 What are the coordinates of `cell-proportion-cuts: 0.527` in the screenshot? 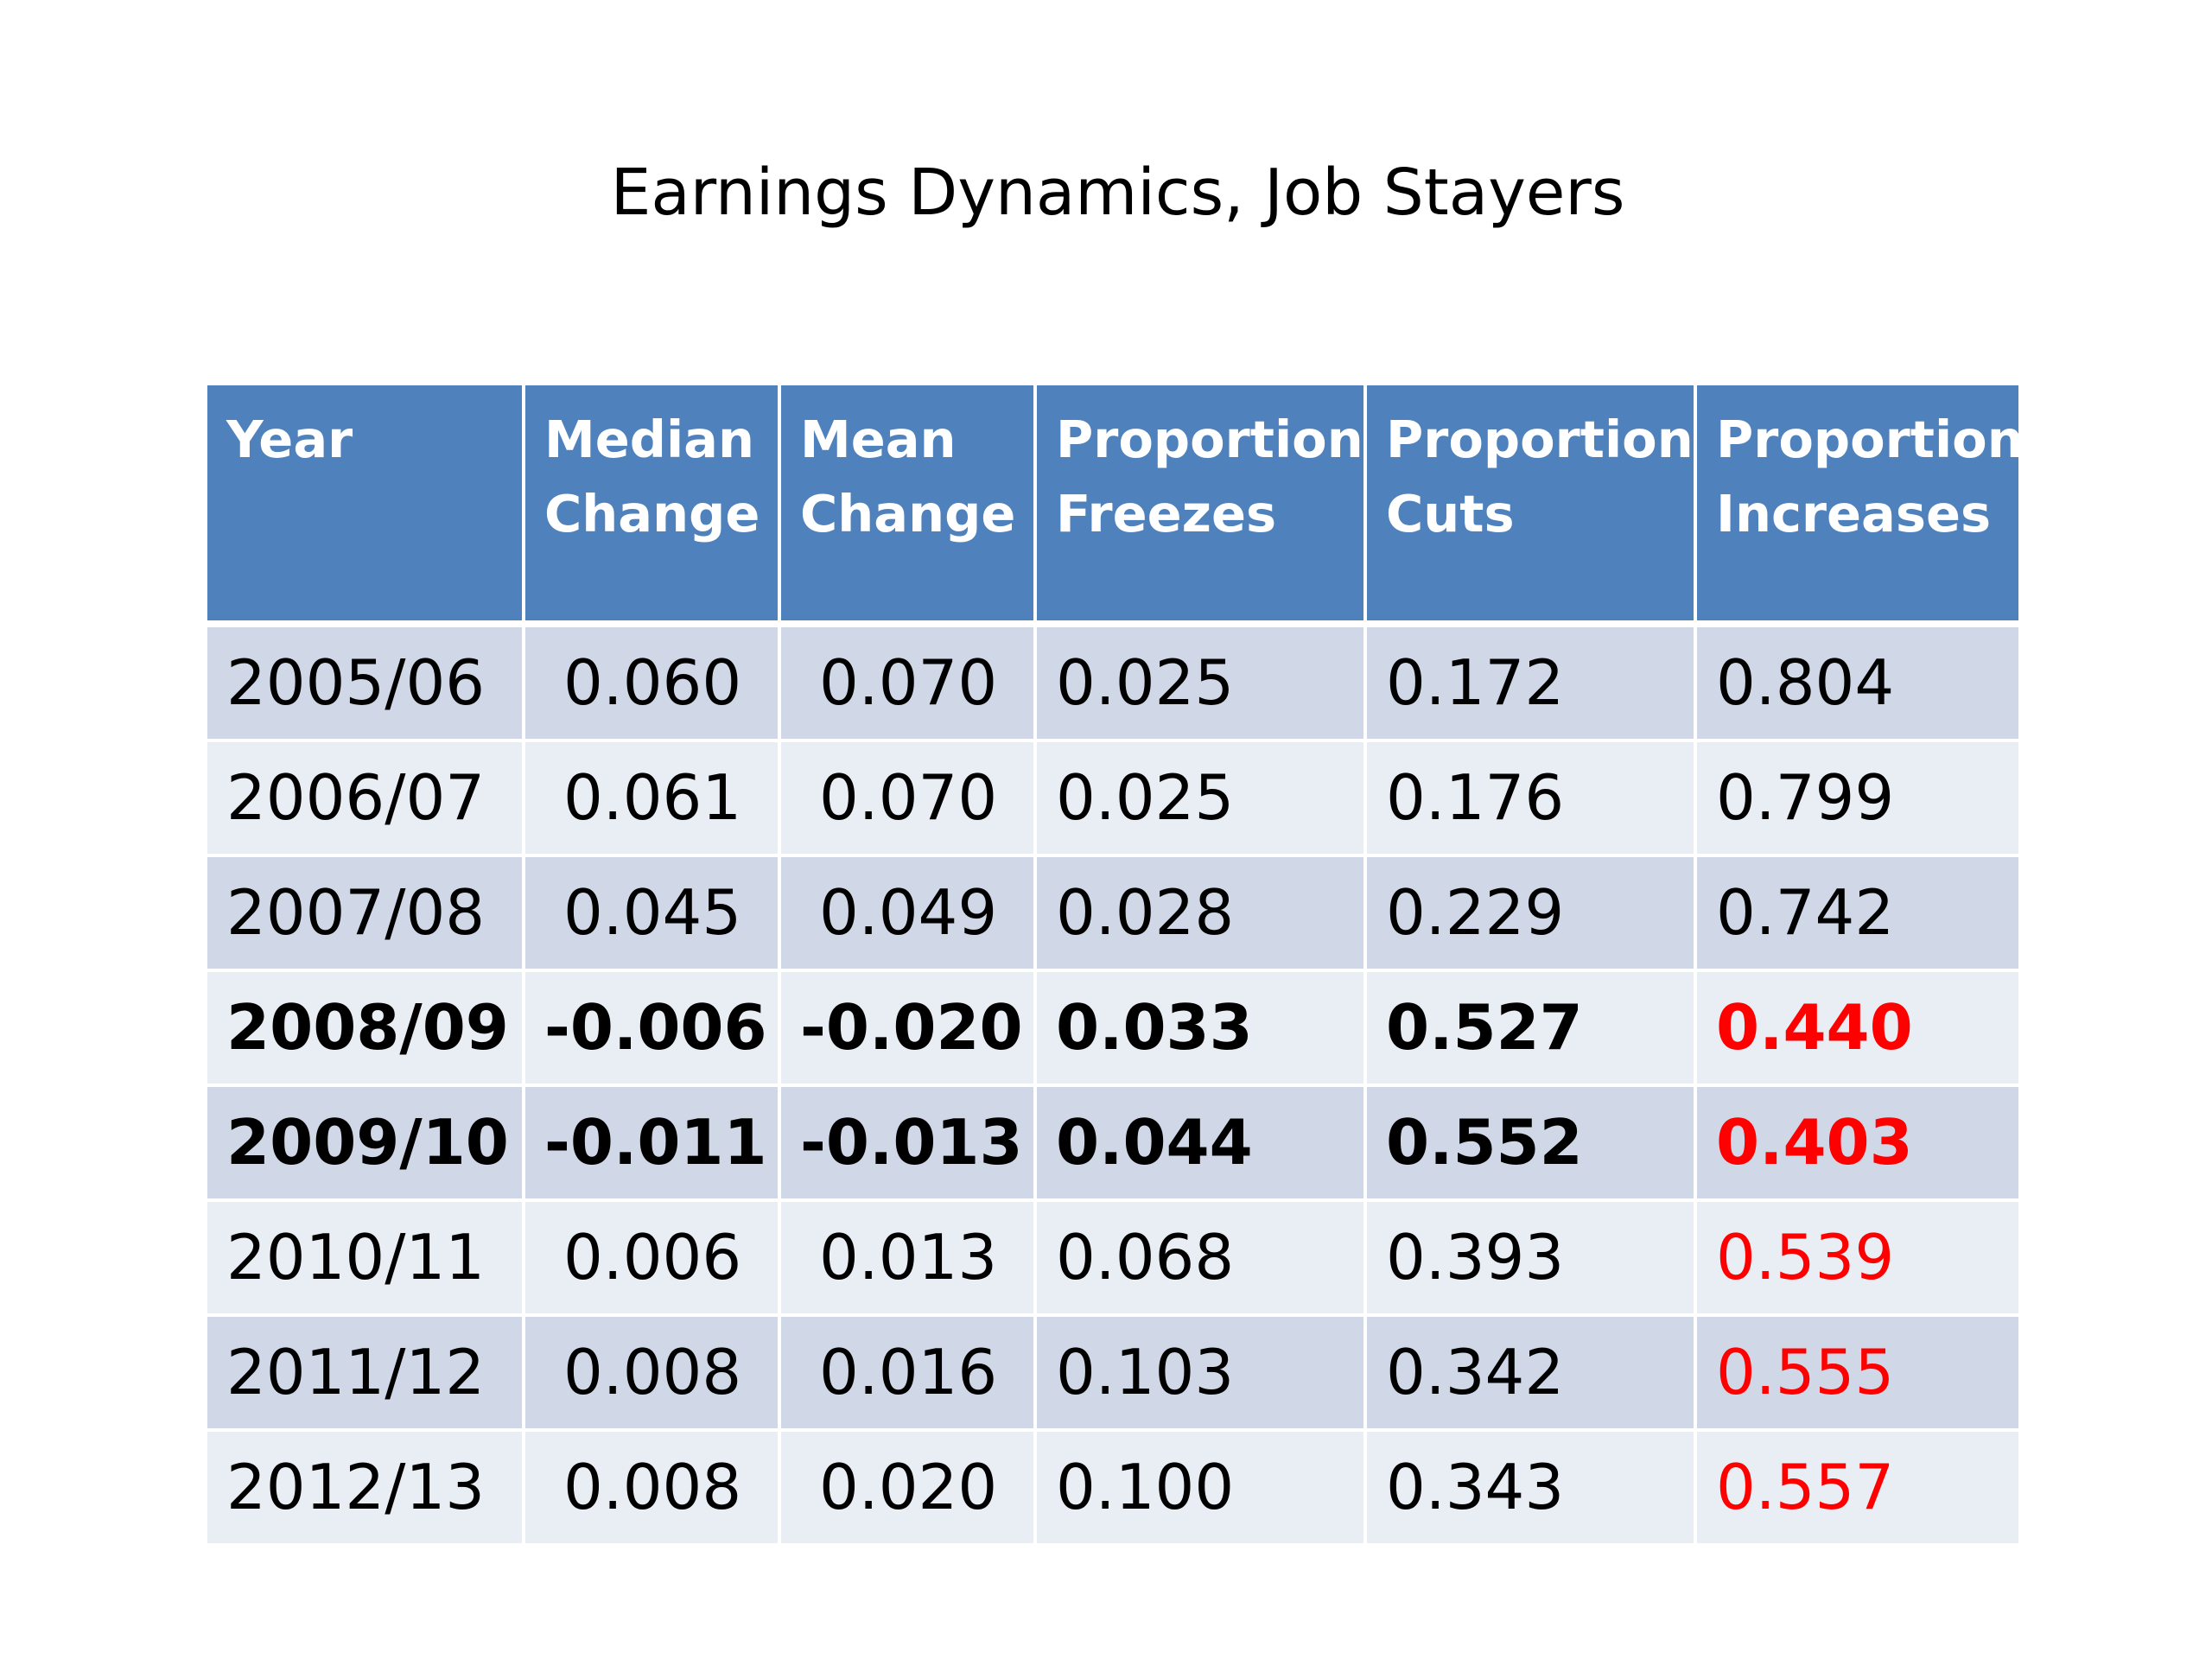 It's located at (1530, 1028).